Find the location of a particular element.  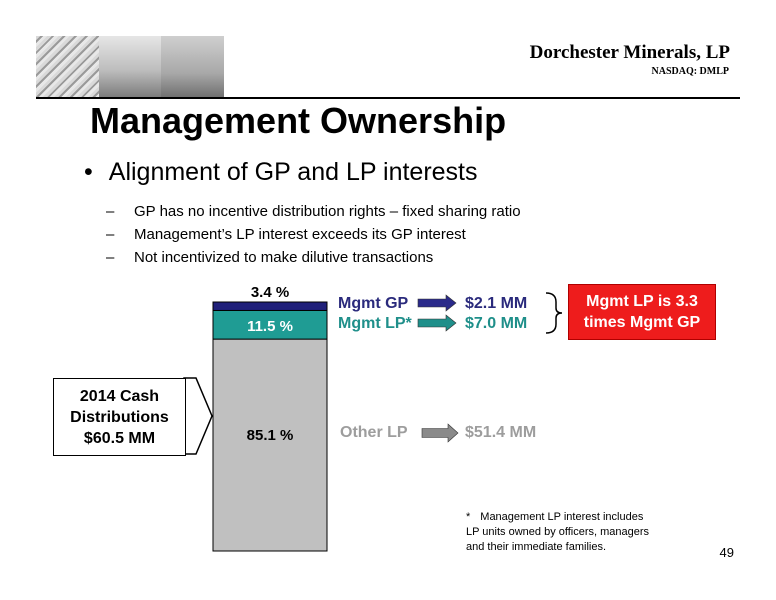

header-photo-strip is located at coordinates (130, 67).